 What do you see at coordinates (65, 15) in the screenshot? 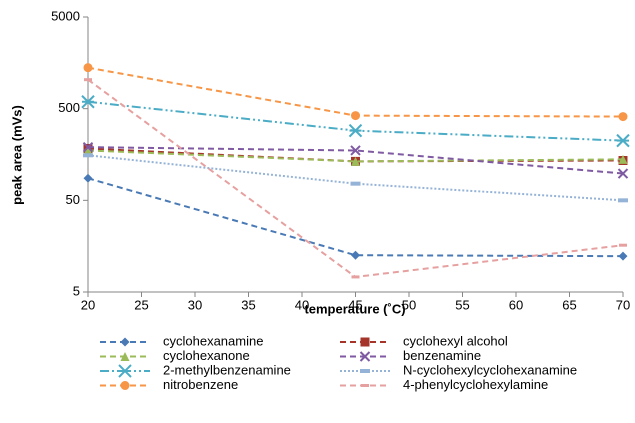
I see `y-tick-label: 5000` at bounding box center [65, 15].